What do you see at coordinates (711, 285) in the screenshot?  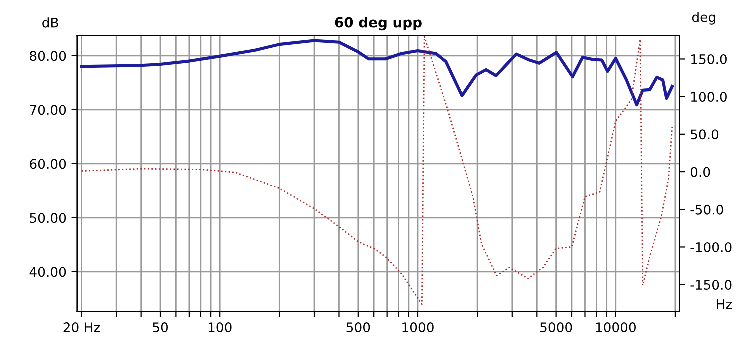 I see `y2-tick-label: -150.0` at bounding box center [711, 285].